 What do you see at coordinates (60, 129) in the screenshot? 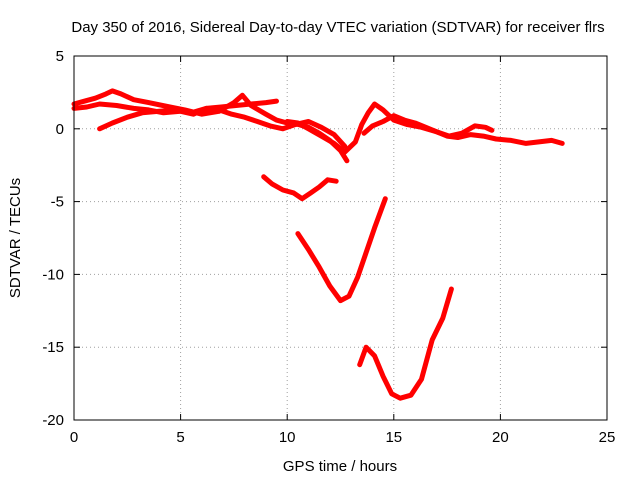
I see `y-tick-label: 0` at bounding box center [60, 129].